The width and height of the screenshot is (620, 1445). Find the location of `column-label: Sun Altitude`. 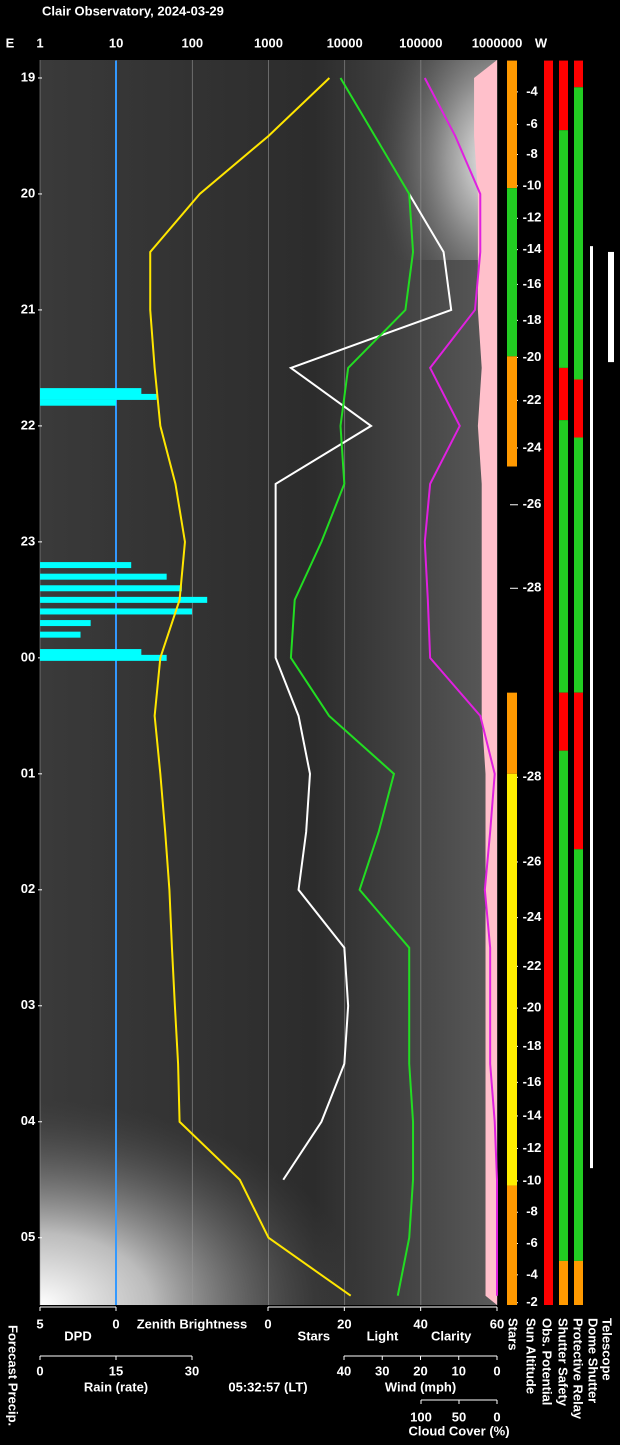

column-label: Sun Altitude is located at coordinates (531, 1356).